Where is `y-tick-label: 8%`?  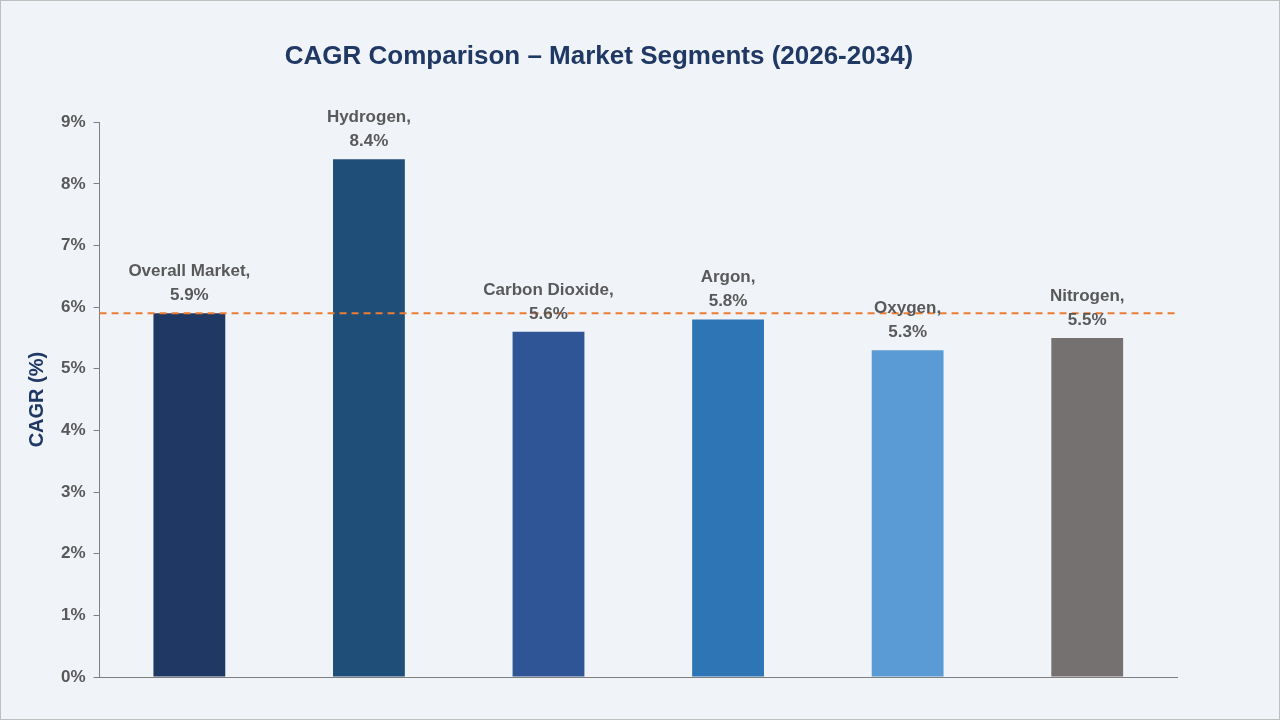 y-tick-label: 8% is located at coordinates (73, 183).